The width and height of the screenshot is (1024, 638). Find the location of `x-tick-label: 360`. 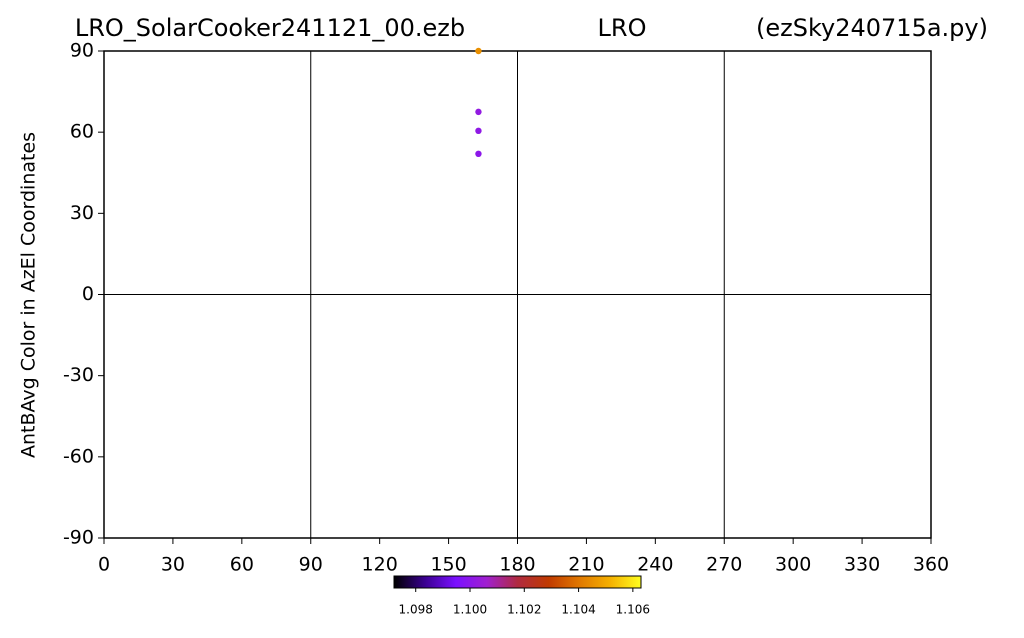

x-tick-label: 360 is located at coordinates (931, 565).